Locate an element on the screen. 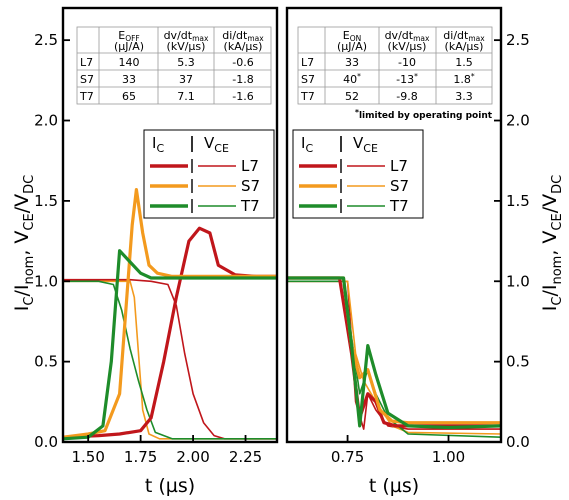 This screenshot has width=569, height=500. off-cell: 65 is located at coordinates (129, 96).